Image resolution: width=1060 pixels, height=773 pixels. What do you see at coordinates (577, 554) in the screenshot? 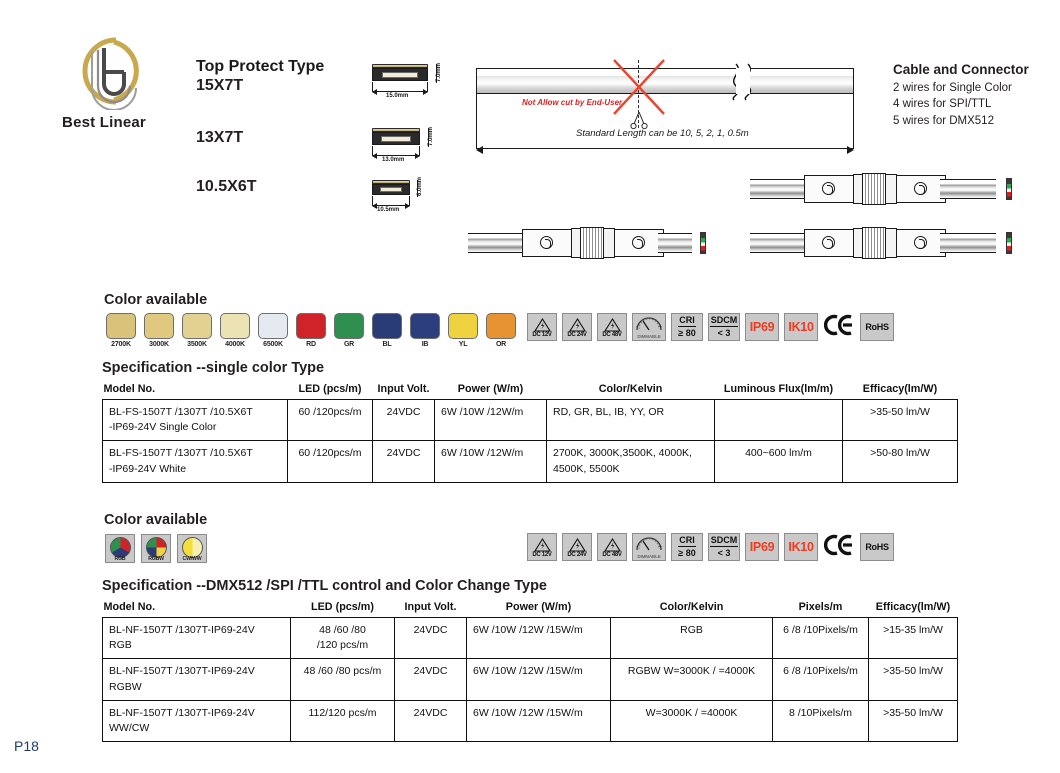
I see `badge-label: DC 24V` at bounding box center [577, 554].